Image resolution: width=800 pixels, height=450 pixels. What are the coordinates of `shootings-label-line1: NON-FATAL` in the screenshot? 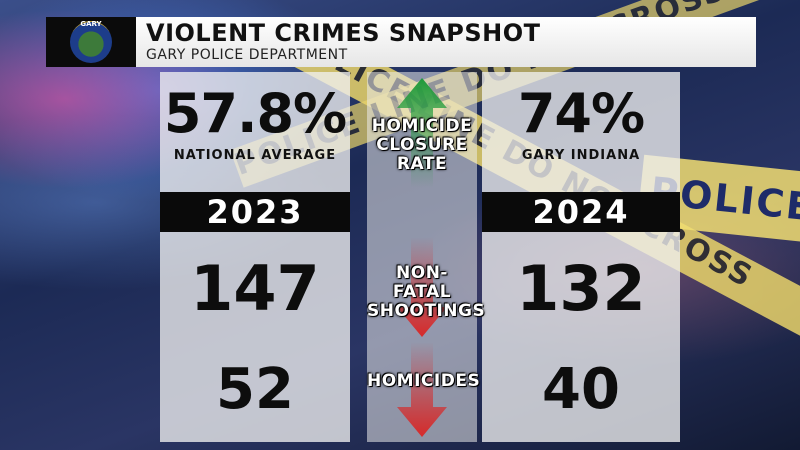 It's located at (422, 282).